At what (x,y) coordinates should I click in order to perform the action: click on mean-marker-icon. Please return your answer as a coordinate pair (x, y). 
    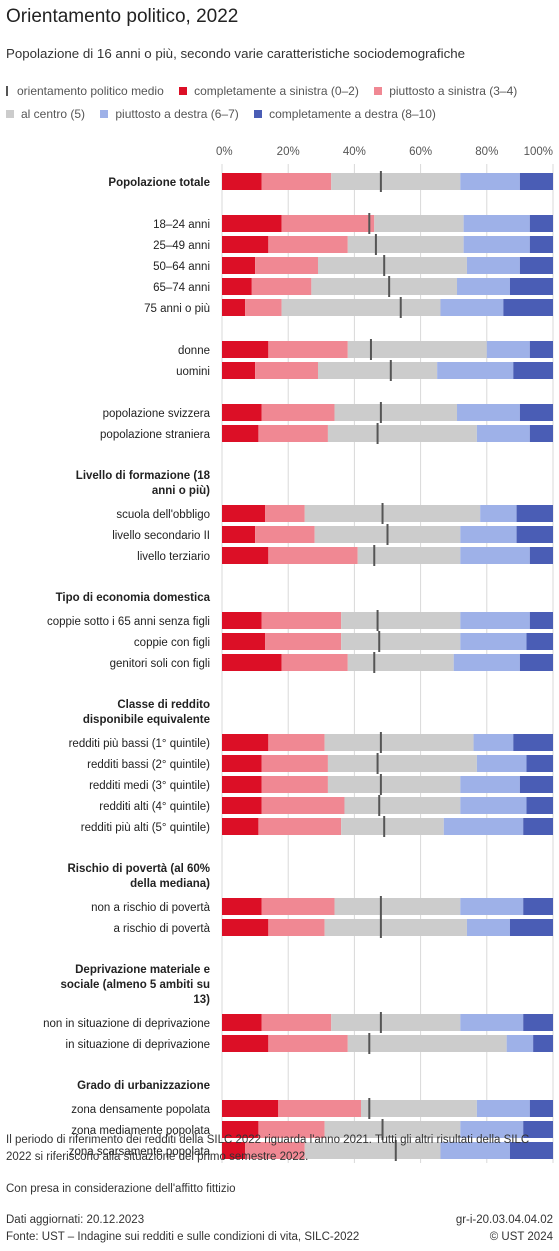
    Looking at the image, I should click on (7, 91).